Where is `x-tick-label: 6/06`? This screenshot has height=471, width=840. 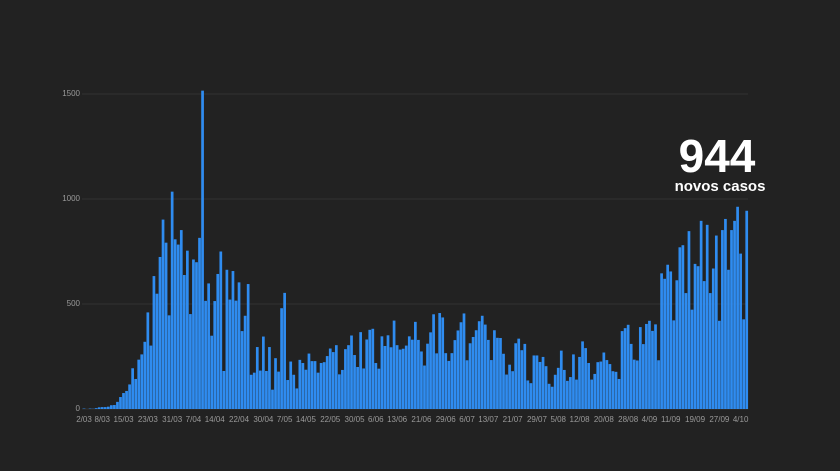
x-tick-label: 6/06 is located at coordinates (376, 419).